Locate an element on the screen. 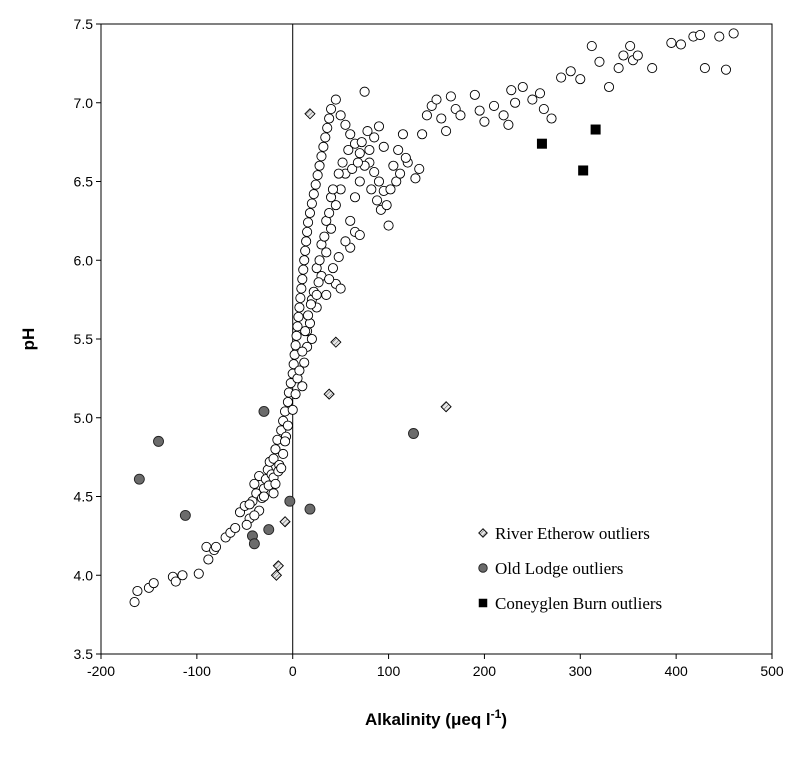  x-tick-label: 300 is located at coordinates (581, 671).